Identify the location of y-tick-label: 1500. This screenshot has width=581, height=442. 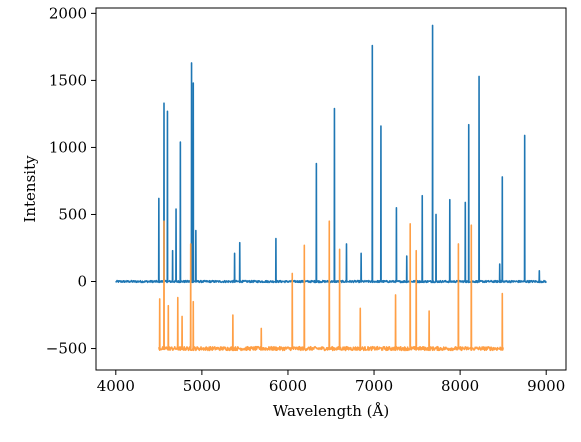
(68, 80).